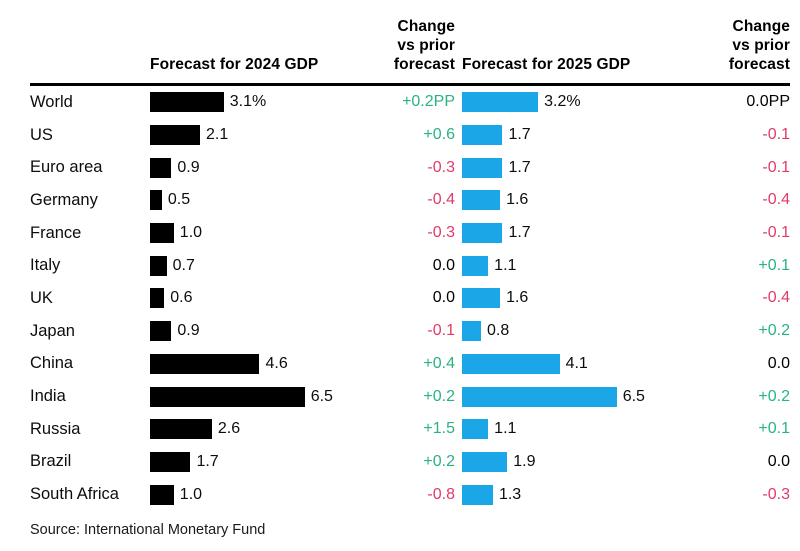 The height and width of the screenshot is (551, 800). What do you see at coordinates (778, 363) in the screenshot?
I see `change-2025-value: 0.0` at bounding box center [778, 363].